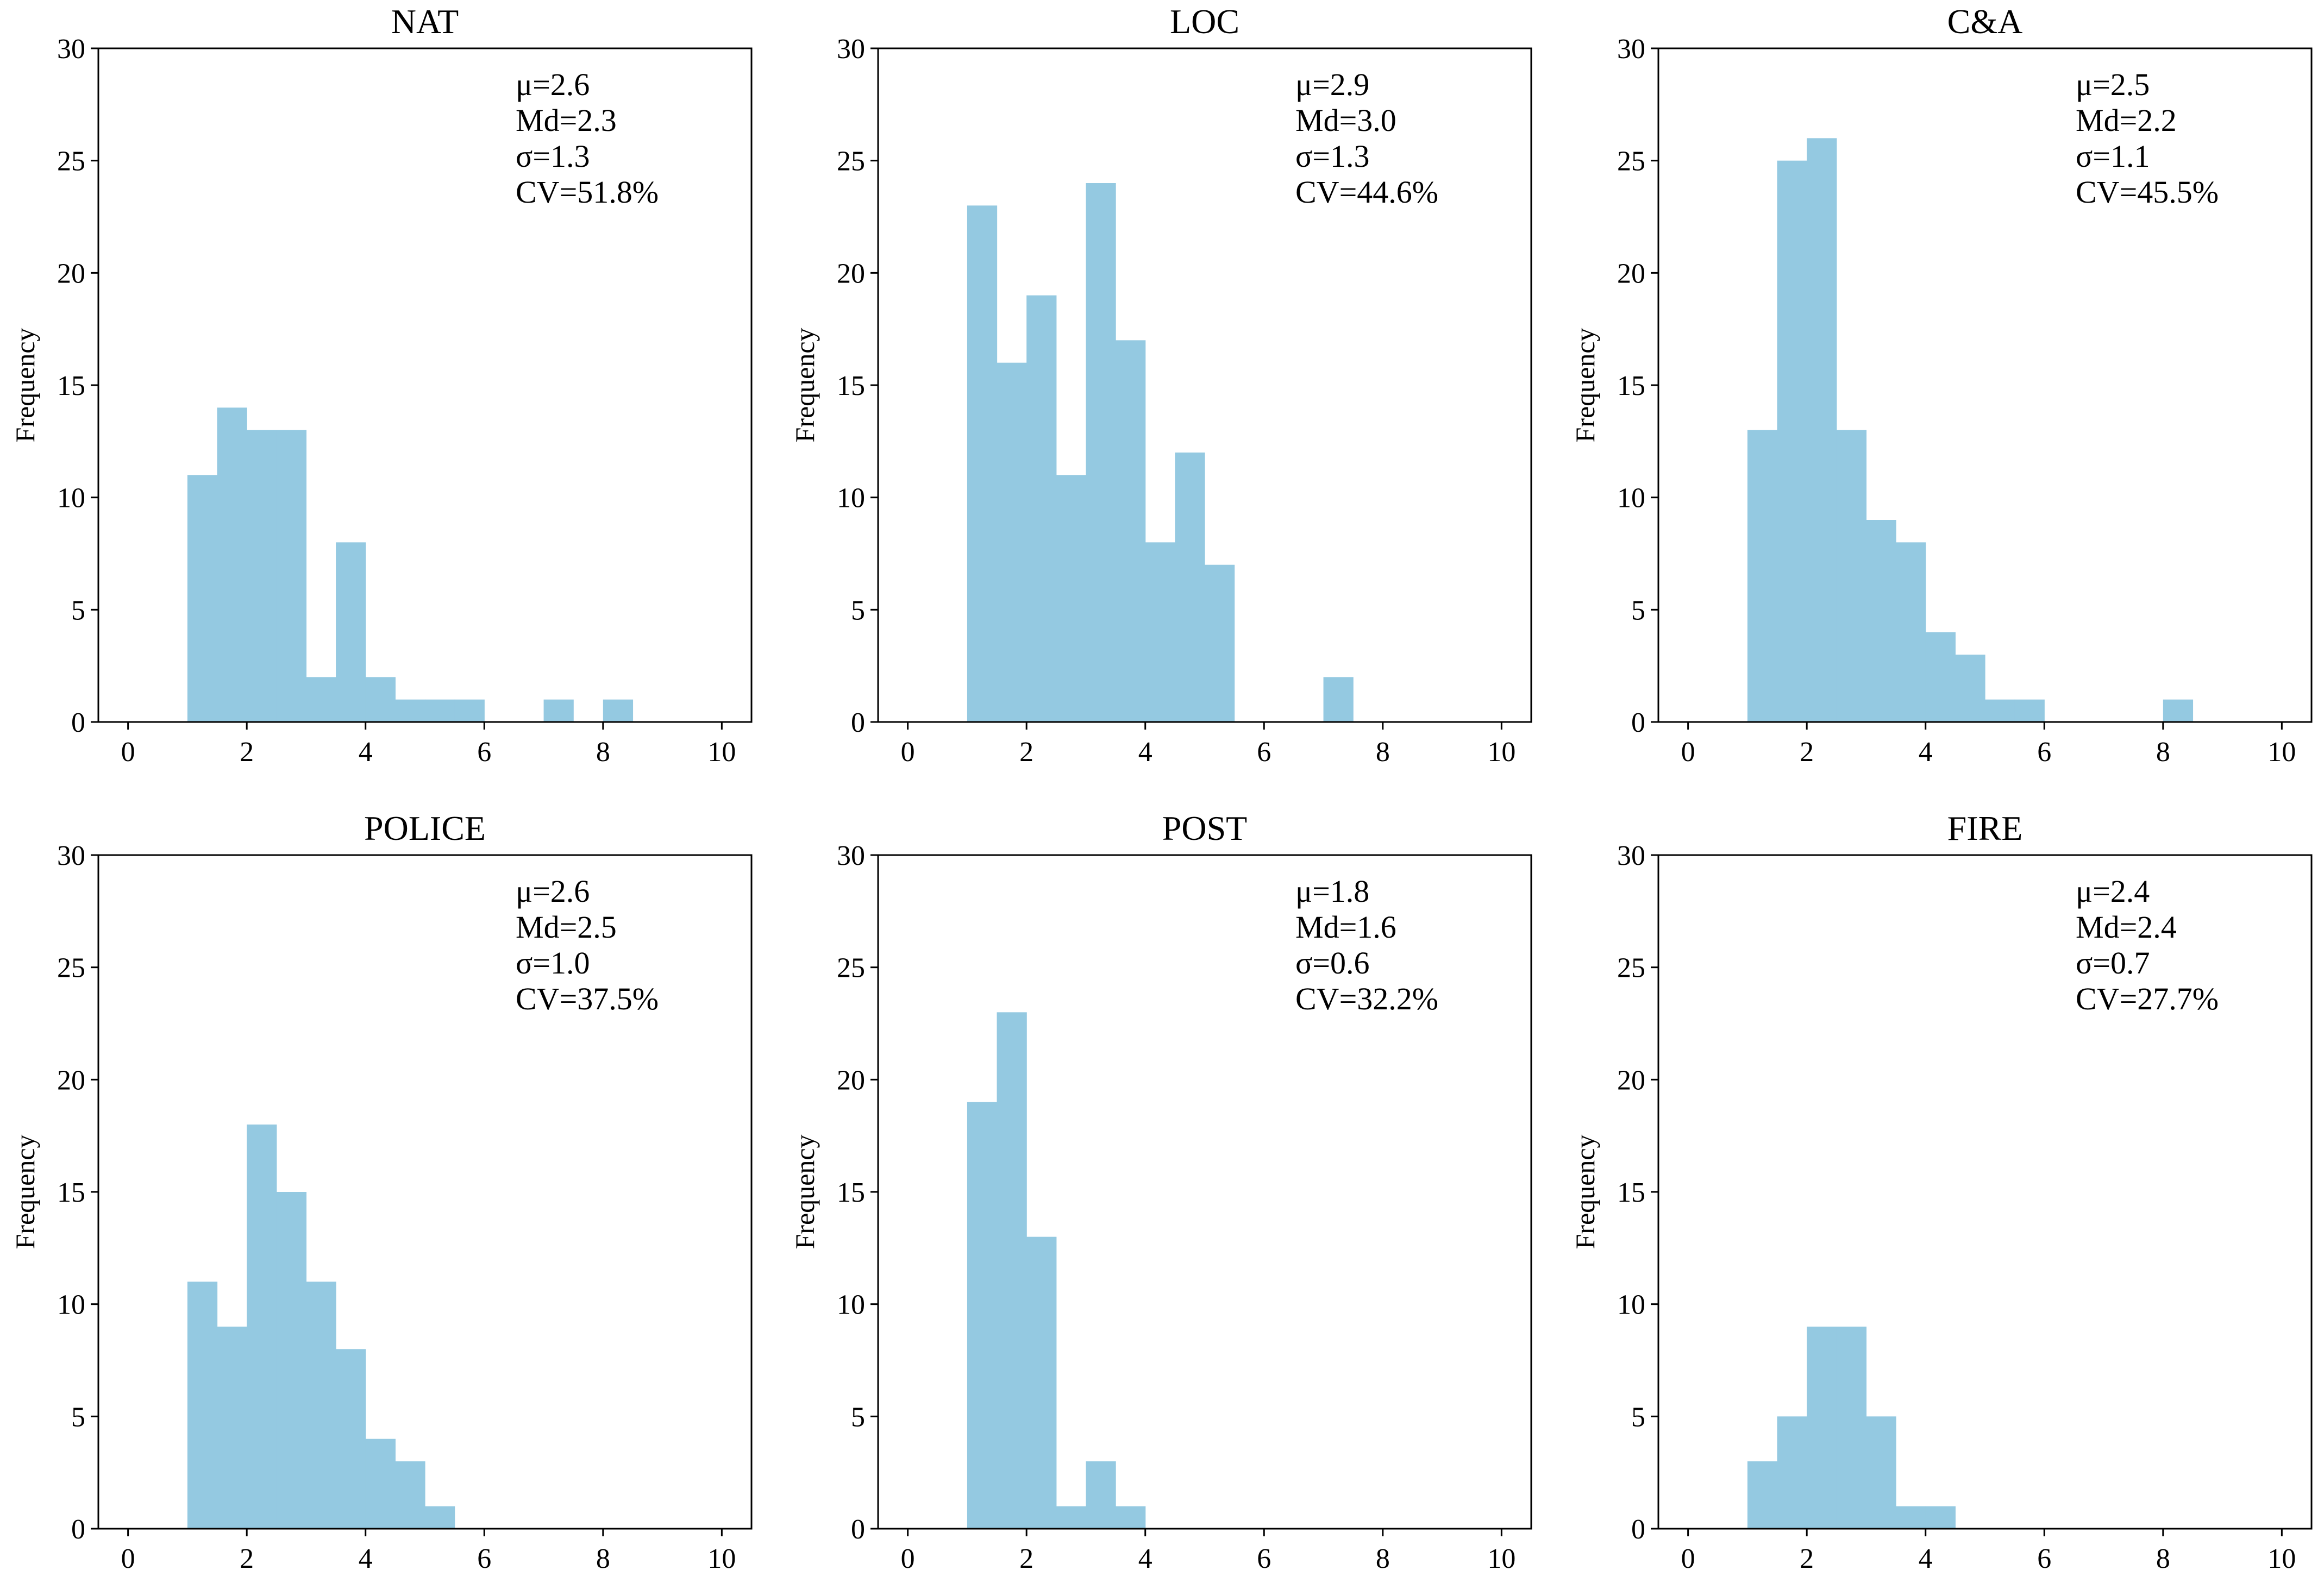 This screenshot has height=1589, width=2324. I want to click on panel-title: FIRE, so click(1985, 828).